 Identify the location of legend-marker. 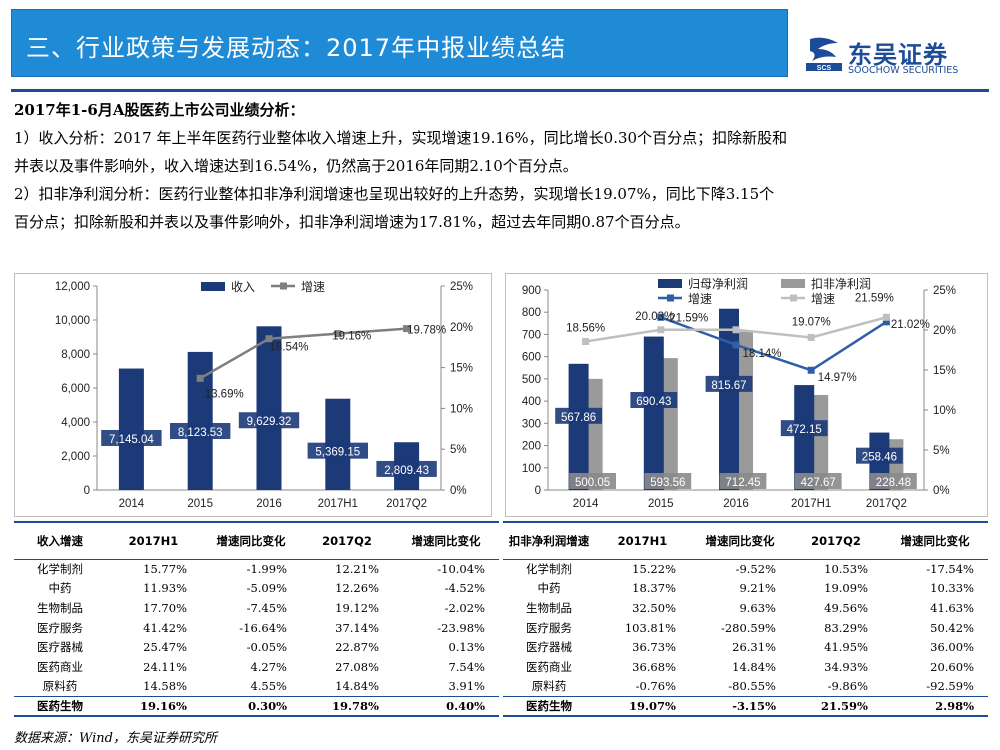
(283, 286).